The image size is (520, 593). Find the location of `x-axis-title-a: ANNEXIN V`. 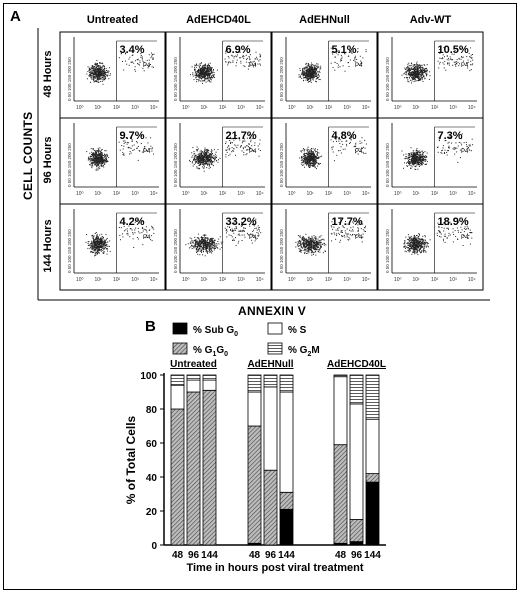

x-axis-title-a: ANNEXIN V is located at coordinates (272, 311).